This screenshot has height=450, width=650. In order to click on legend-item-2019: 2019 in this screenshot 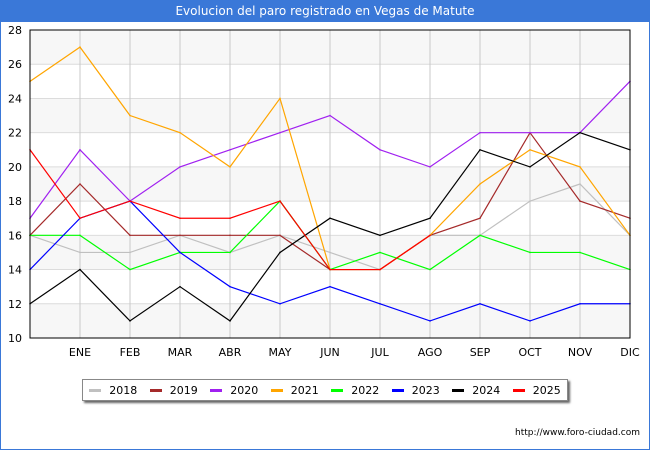, I will do `click(173, 390)`.